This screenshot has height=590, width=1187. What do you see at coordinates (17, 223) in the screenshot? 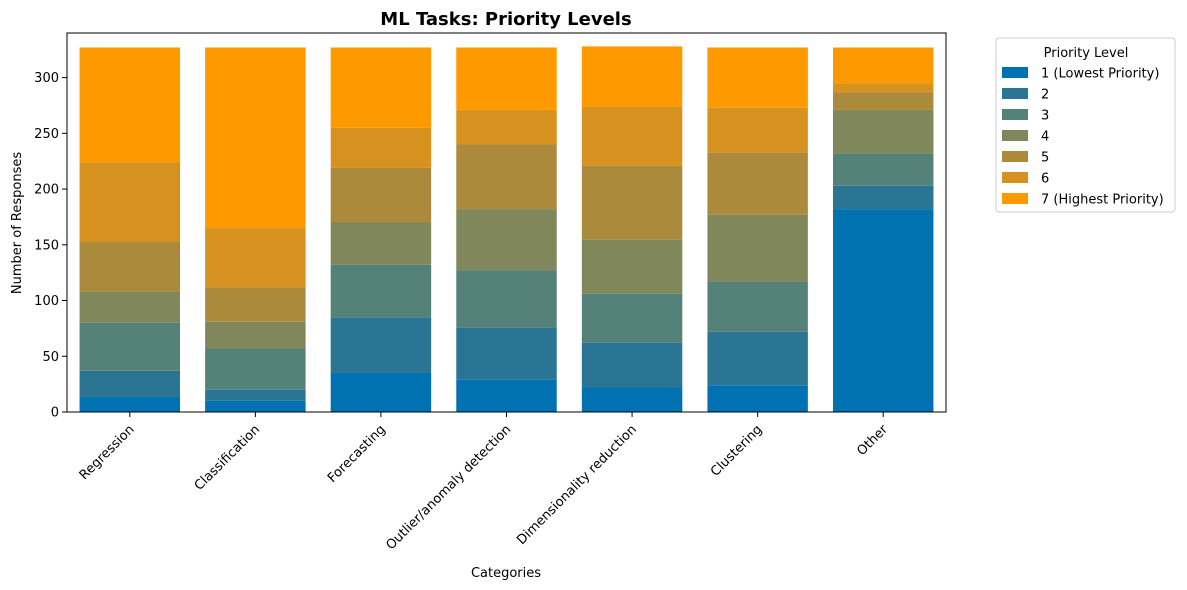
I see `y-axis-label: Number of Responses` at bounding box center [17, 223].